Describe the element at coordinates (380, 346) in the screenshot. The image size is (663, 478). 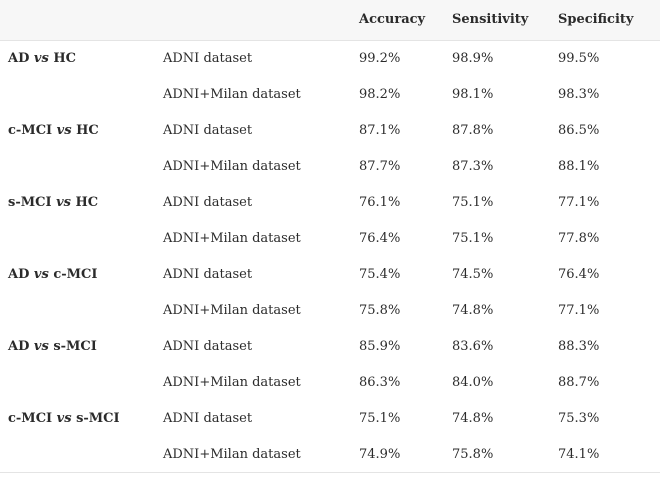
I see `accuracy-cell: 85.9%` at that location.